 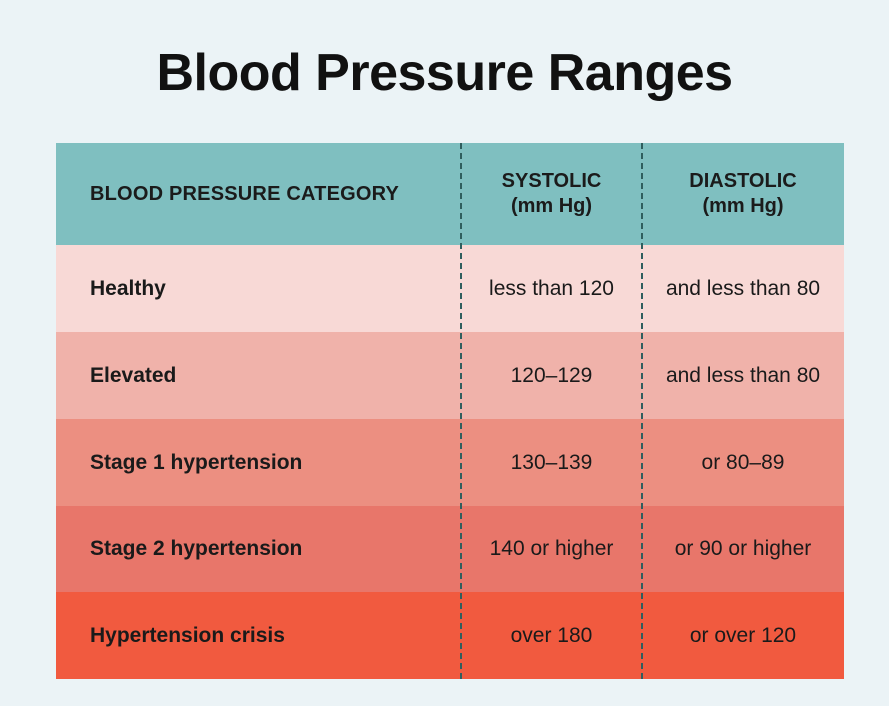 What do you see at coordinates (551, 194) in the screenshot?
I see `header-systolic: SYSTOLIC (mm Hg)` at bounding box center [551, 194].